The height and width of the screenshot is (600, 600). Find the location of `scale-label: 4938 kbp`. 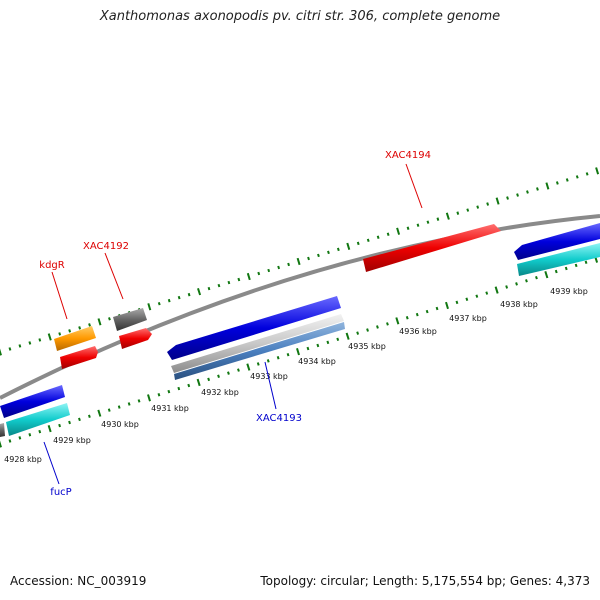

scale-label: 4938 kbp is located at coordinates (519, 304).